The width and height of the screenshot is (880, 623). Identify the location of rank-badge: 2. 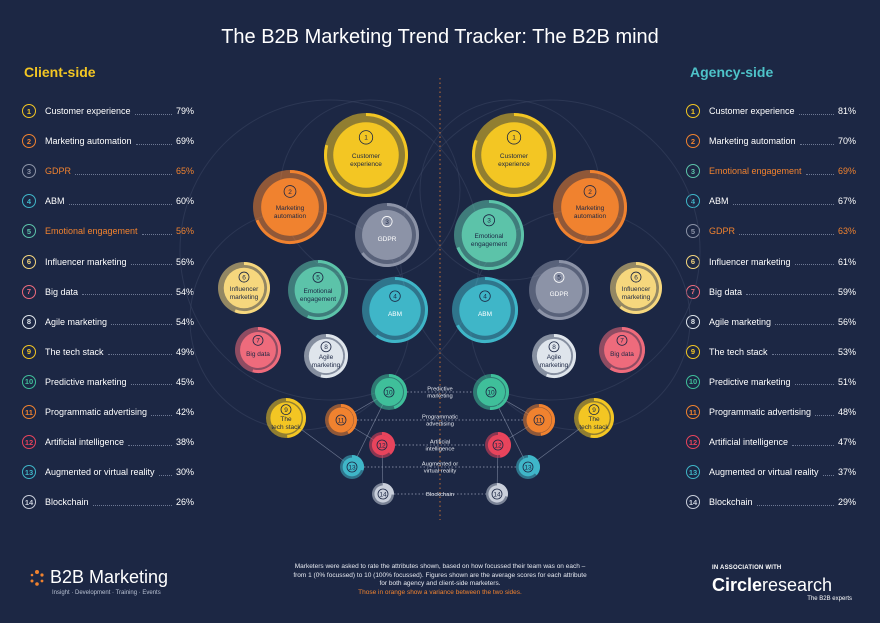
(693, 141).